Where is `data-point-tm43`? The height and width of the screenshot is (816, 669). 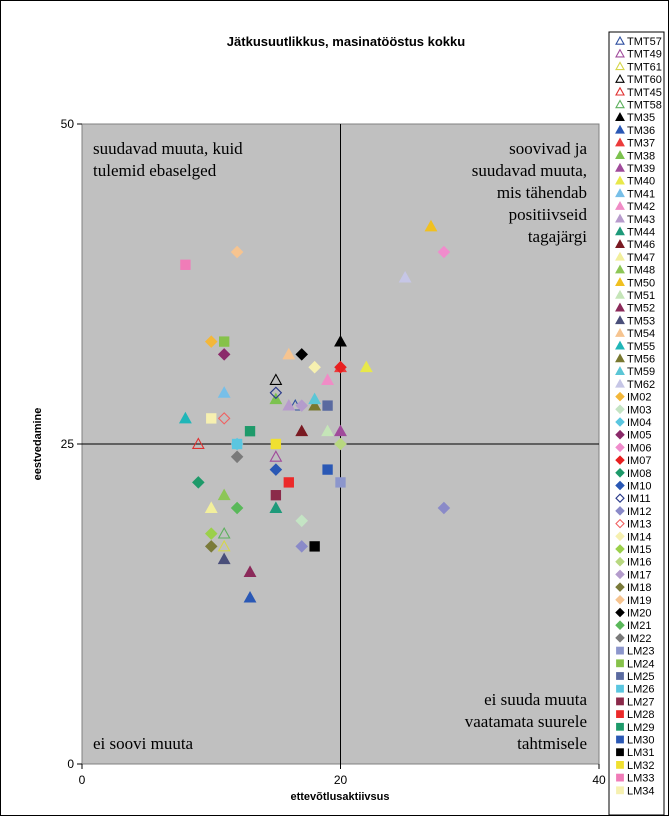 data-point-tm43 is located at coordinates (289, 404).